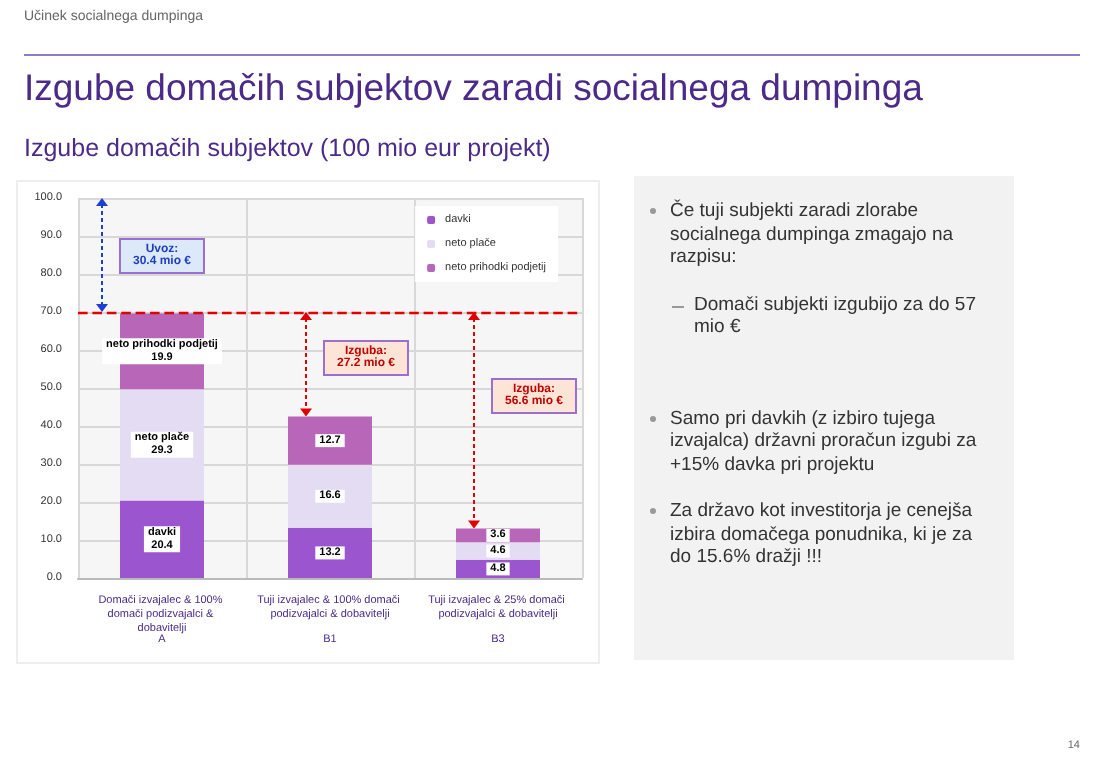  Describe the element at coordinates (822, 534) in the screenshot. I see `text: Za državo kot investitorja je cenejša izbira domačega ponudnika, ki je za do 15.6% dražji !!!` at that location.